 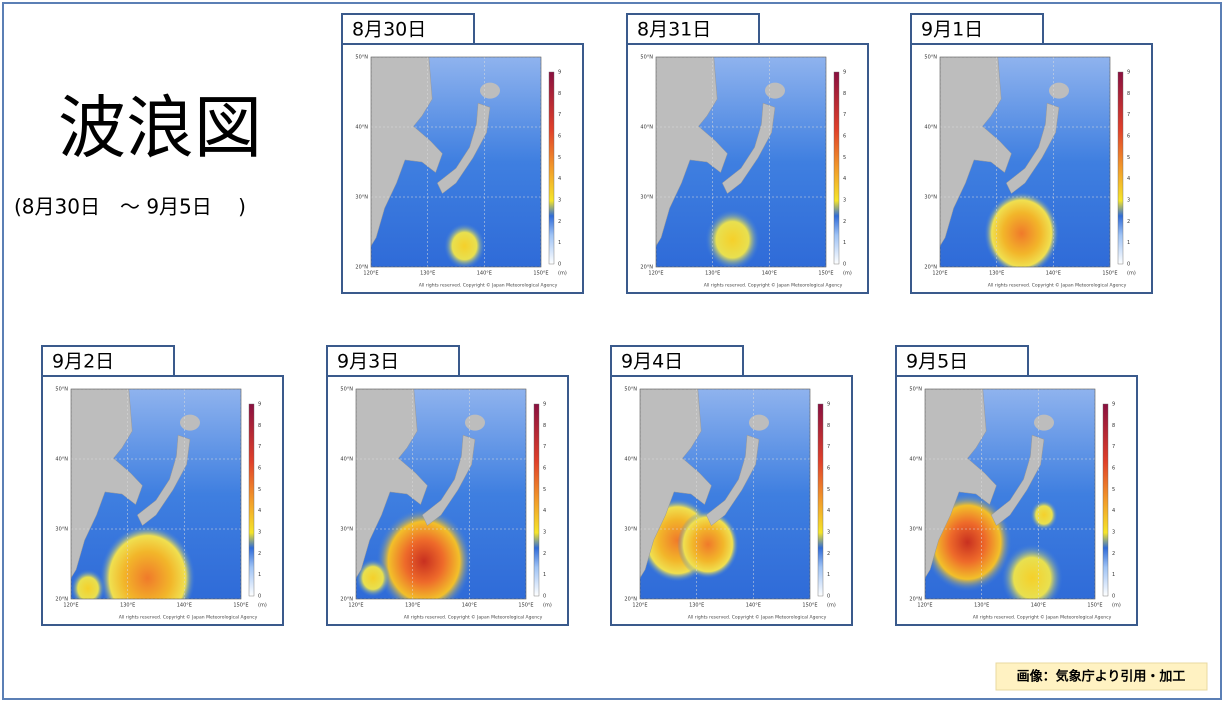 I want to click on lat-label: 30°N, so click(x=646, y=198).